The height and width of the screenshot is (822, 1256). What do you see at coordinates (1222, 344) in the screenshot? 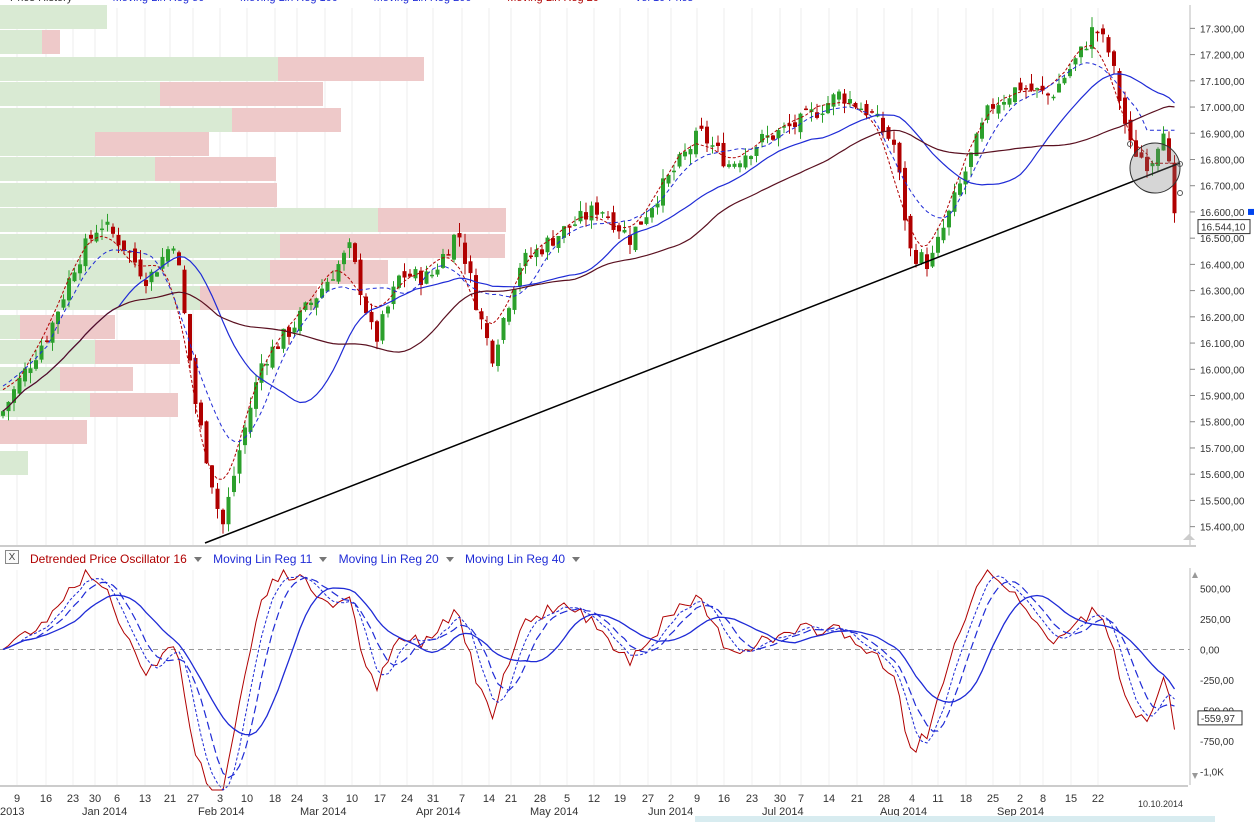
I see `price-tick-label: 16.100,00` at bounding box center [1222, 344].